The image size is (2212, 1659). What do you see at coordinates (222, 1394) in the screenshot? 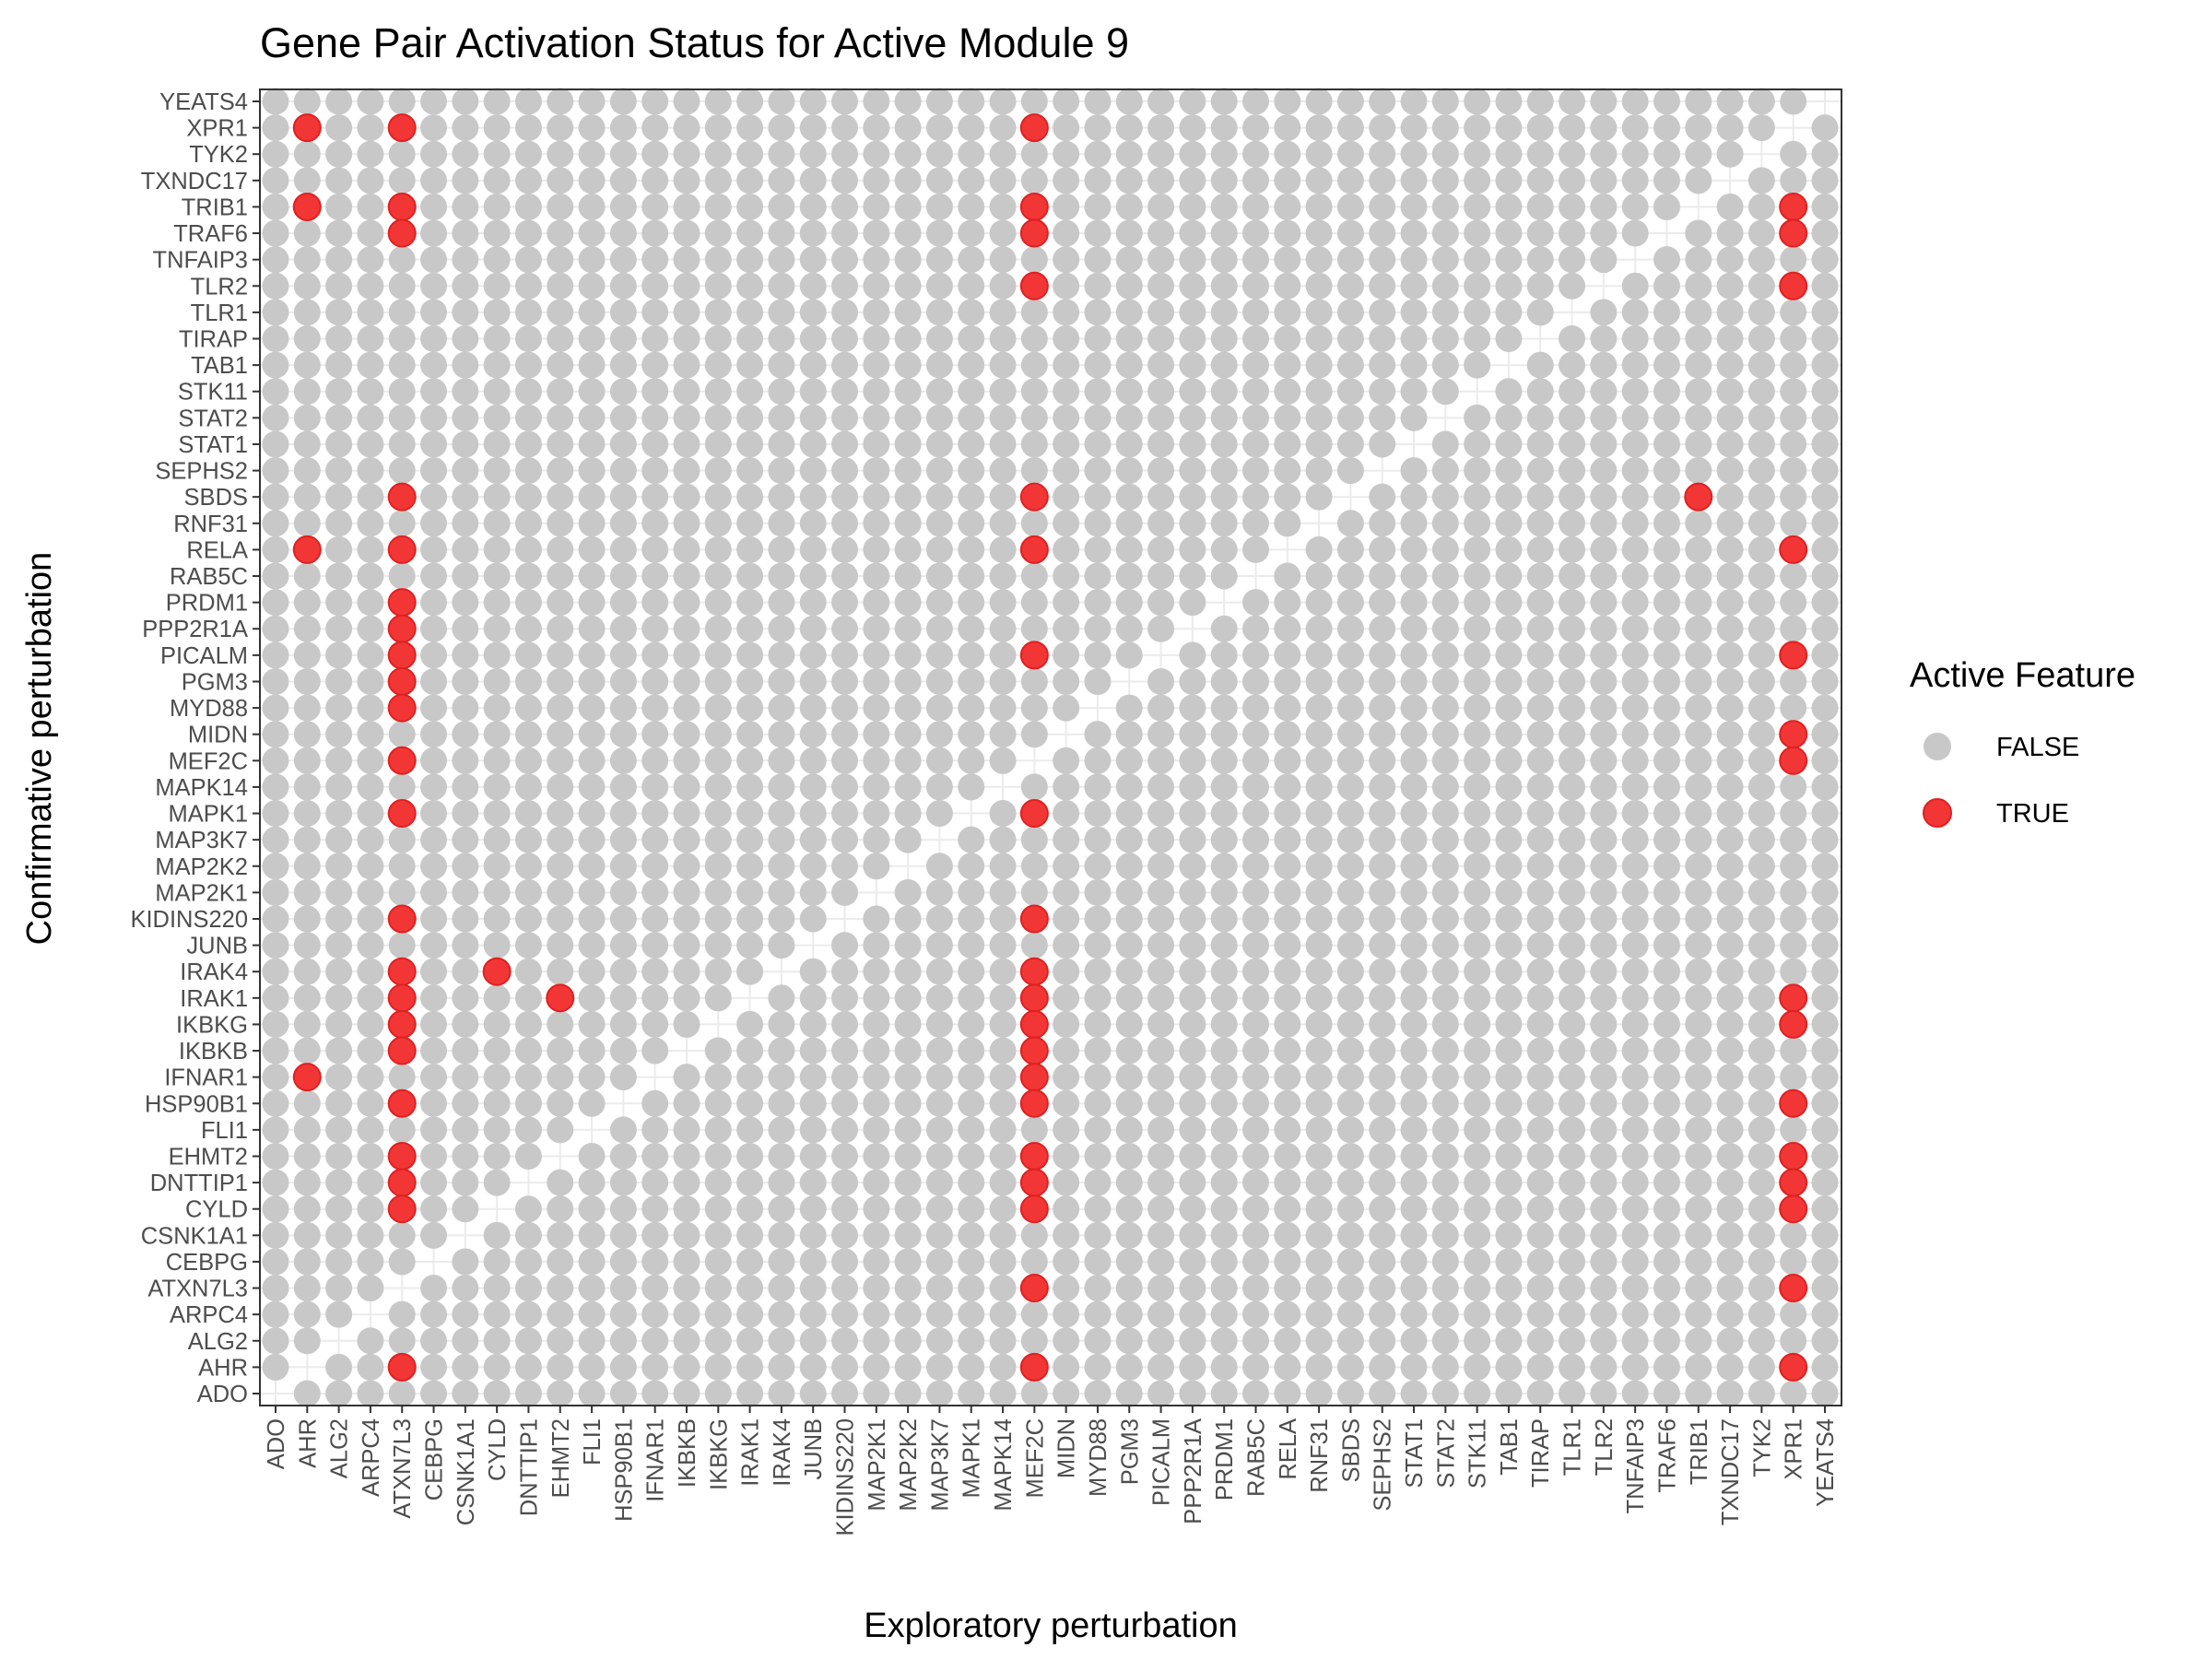
I see `y-tick-label: ADO` at bounding box center [222, 1394].